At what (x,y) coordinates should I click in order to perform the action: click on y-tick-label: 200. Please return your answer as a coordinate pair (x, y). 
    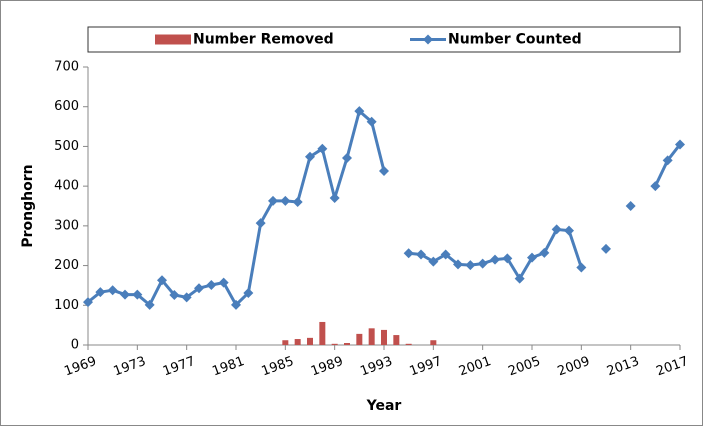
    Looking at the image, I should click on (66, 265).